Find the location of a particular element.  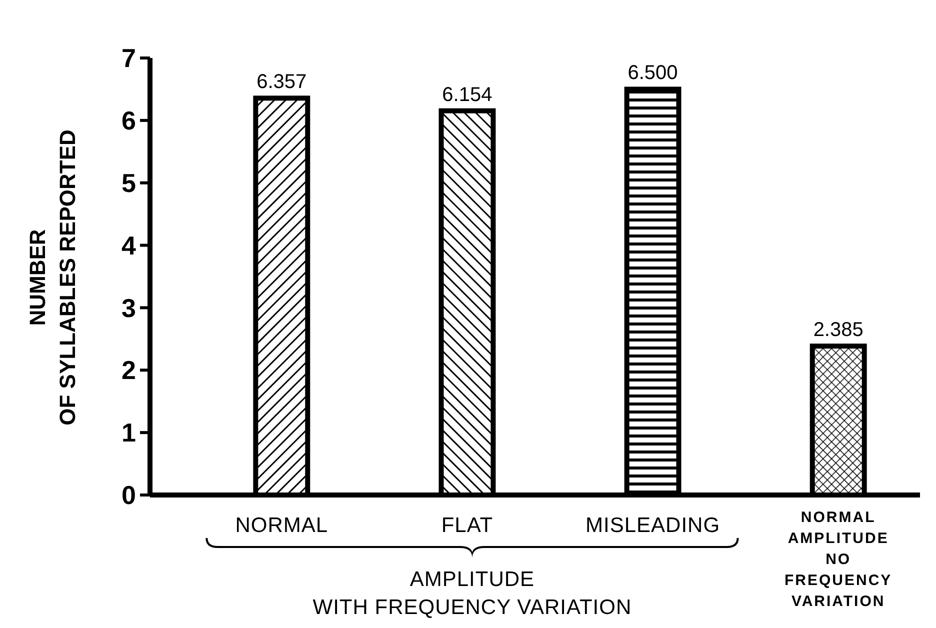

x-tick-label: NORMAL AMPLITUDE NO FREQUENCY VARIATION is located at coordinates (838, 559).